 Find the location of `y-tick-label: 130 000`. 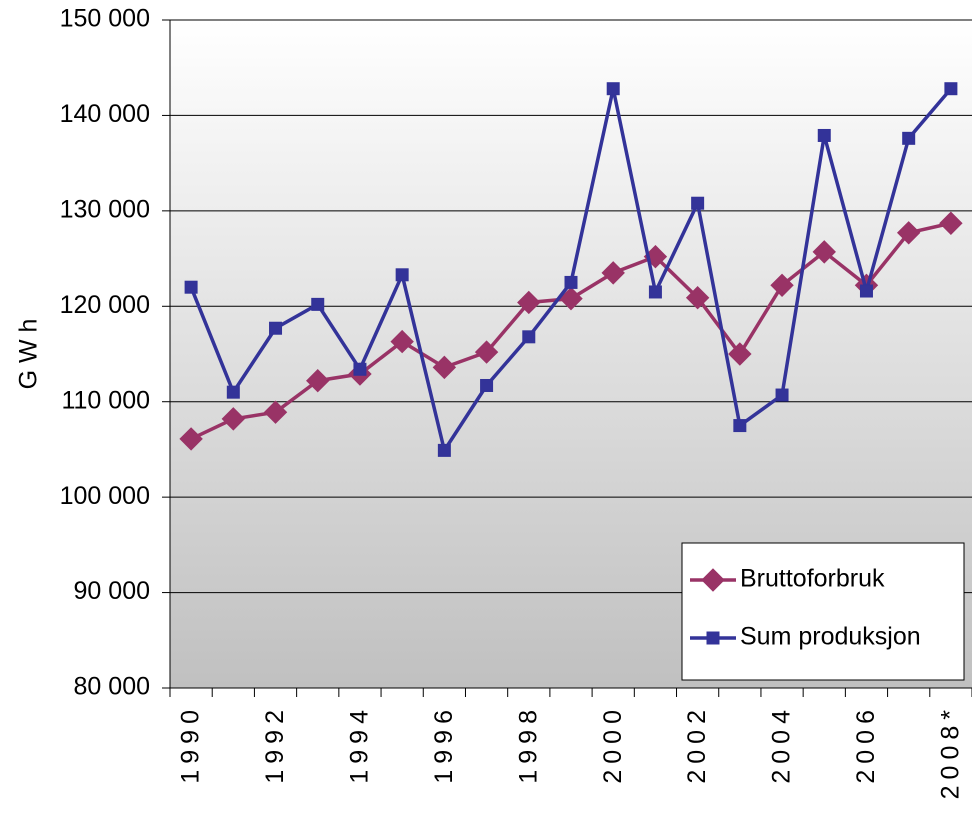

y-tick-label: 130 000 is located at coordinates (105, 209).